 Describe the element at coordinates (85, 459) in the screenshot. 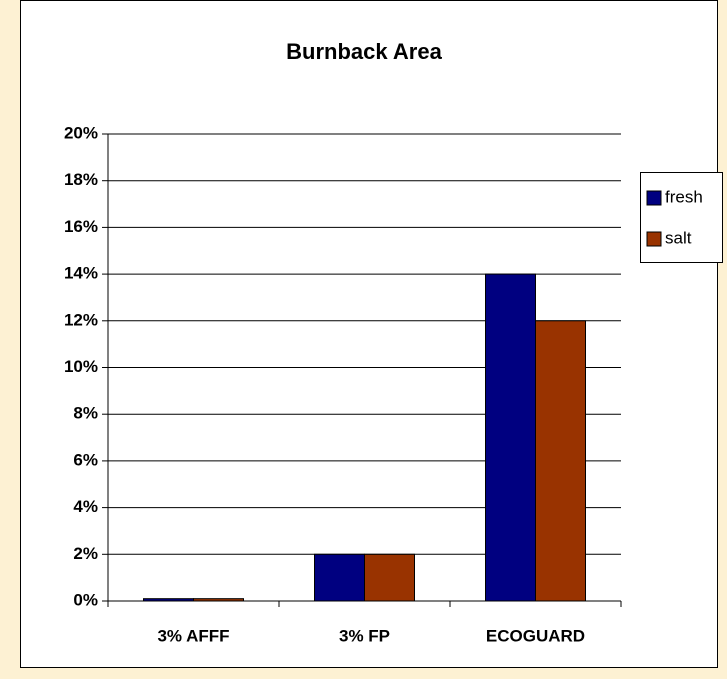

I see `y-tick-label: 6%` at that location.